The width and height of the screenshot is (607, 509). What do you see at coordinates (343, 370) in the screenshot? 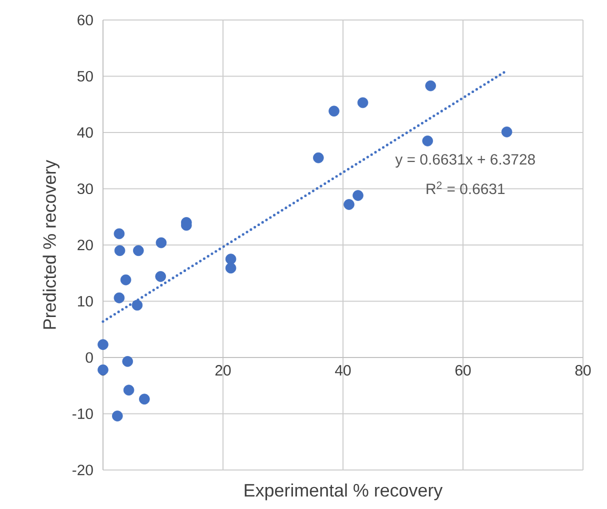
I see `x-tick-label: 40` at bounding box center [343, 370].